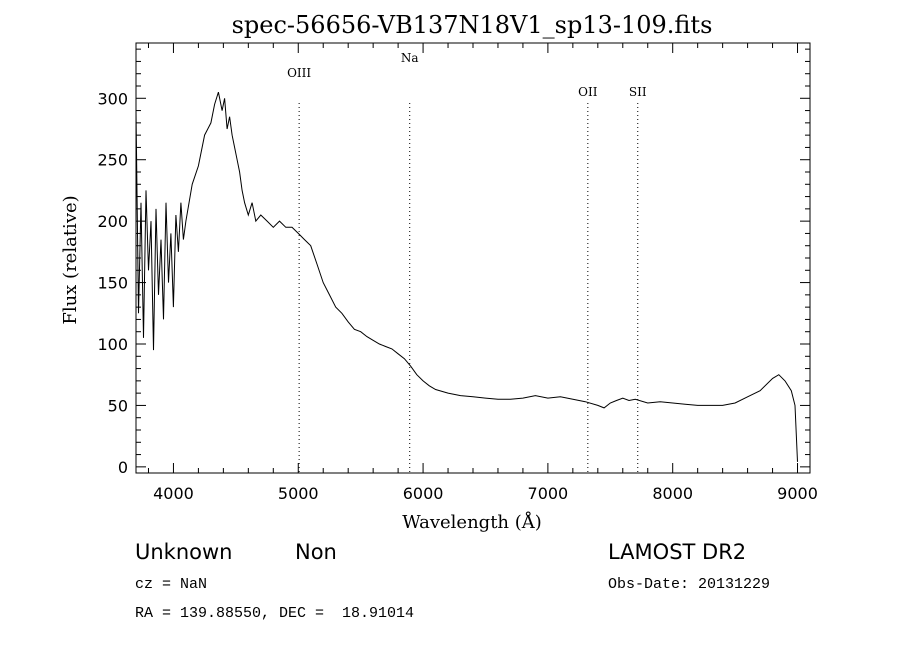 Image resolution: width=900 pixels, height=650 pixels. I want to click on x-tick-label: 4000, so click(173, 493).